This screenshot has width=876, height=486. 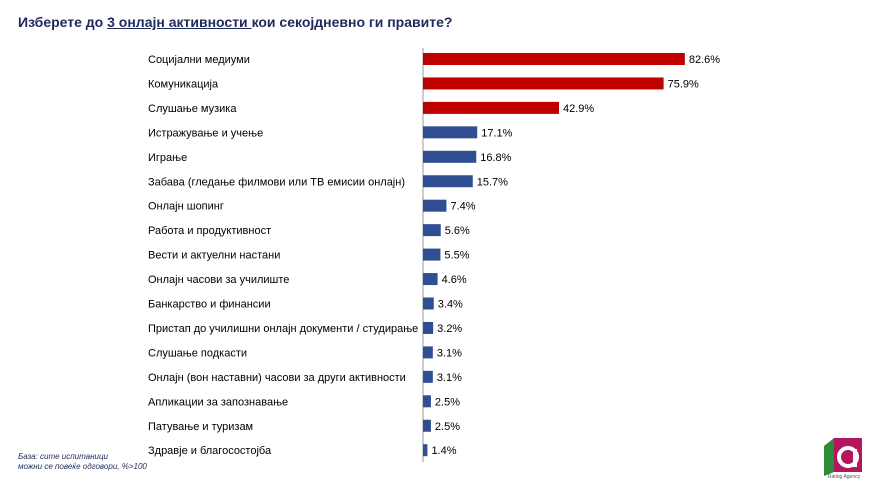 What do you see at coordinates (183, 84) in the screenshot?
I see `category-label: Комуникација` at bounding box center [183, 84].